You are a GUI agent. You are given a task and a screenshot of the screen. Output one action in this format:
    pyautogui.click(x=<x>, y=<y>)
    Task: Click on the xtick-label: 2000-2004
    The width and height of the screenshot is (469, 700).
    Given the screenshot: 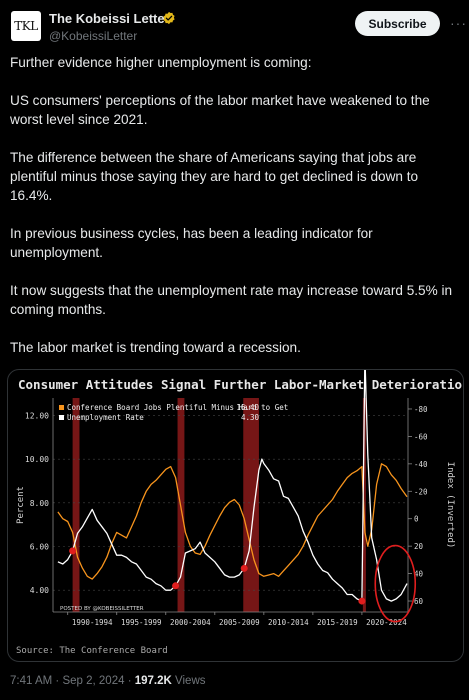 What is the action you would take?
    pyautogui.click(x=190, y=622)
    